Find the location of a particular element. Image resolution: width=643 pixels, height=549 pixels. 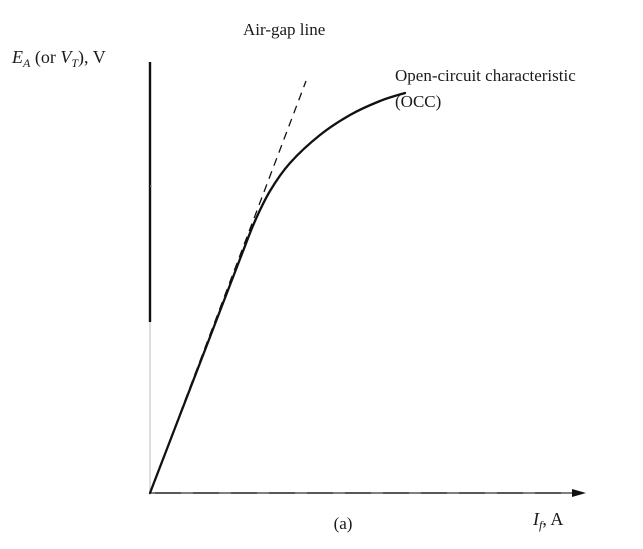

y-axis-label: EA (or VT), V is located at coordinates (58, 58).